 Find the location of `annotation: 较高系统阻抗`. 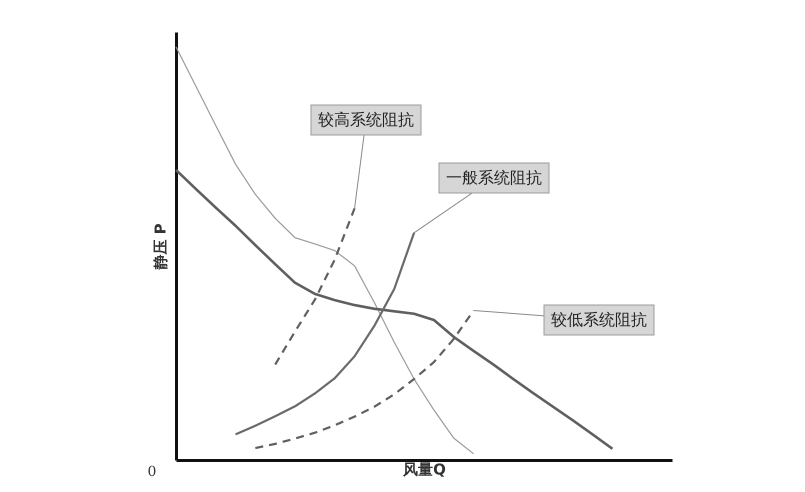

annotation: 较高系统阻抗 is located at coordinates (366, 119).